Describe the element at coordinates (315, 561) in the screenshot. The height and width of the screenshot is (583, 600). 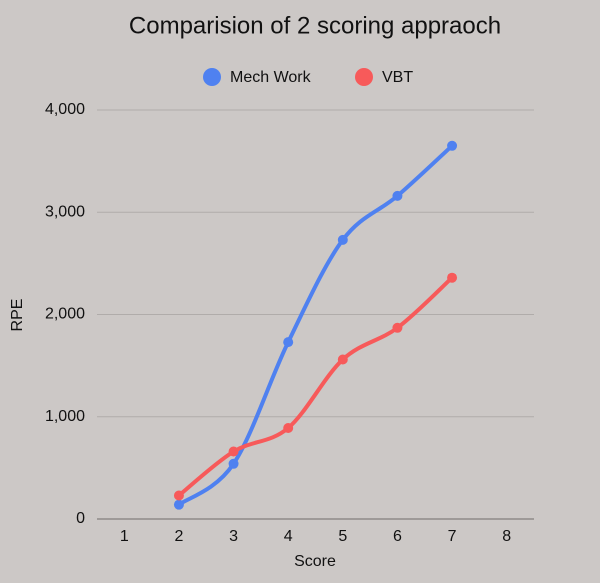
I see `x-axis-label: Score` at that location.